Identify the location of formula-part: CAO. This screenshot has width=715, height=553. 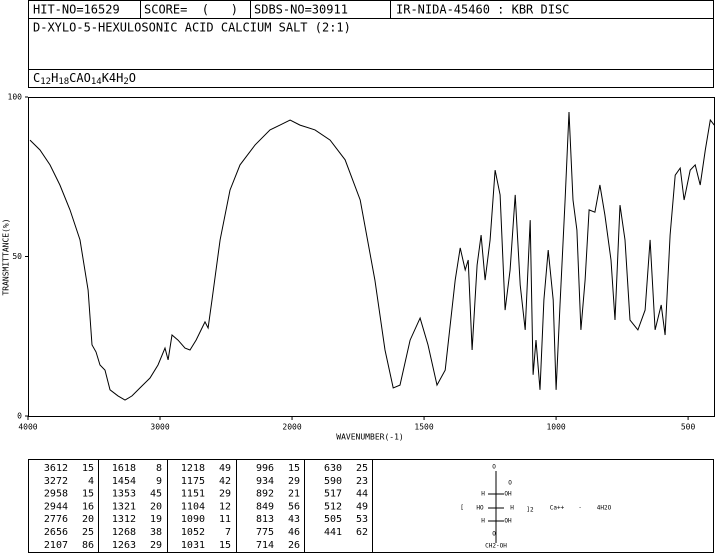
(80, 78).